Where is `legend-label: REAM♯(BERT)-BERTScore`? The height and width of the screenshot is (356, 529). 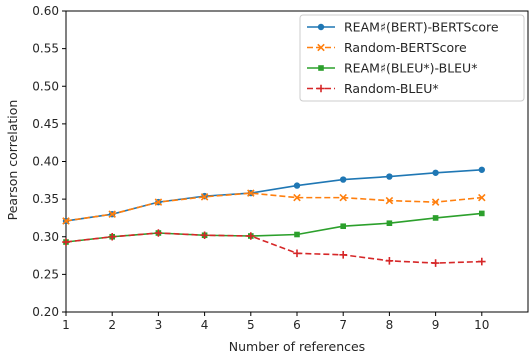 legend-label: REAM♯(BERT)-BERTScore is located at coordinates (421, 27).